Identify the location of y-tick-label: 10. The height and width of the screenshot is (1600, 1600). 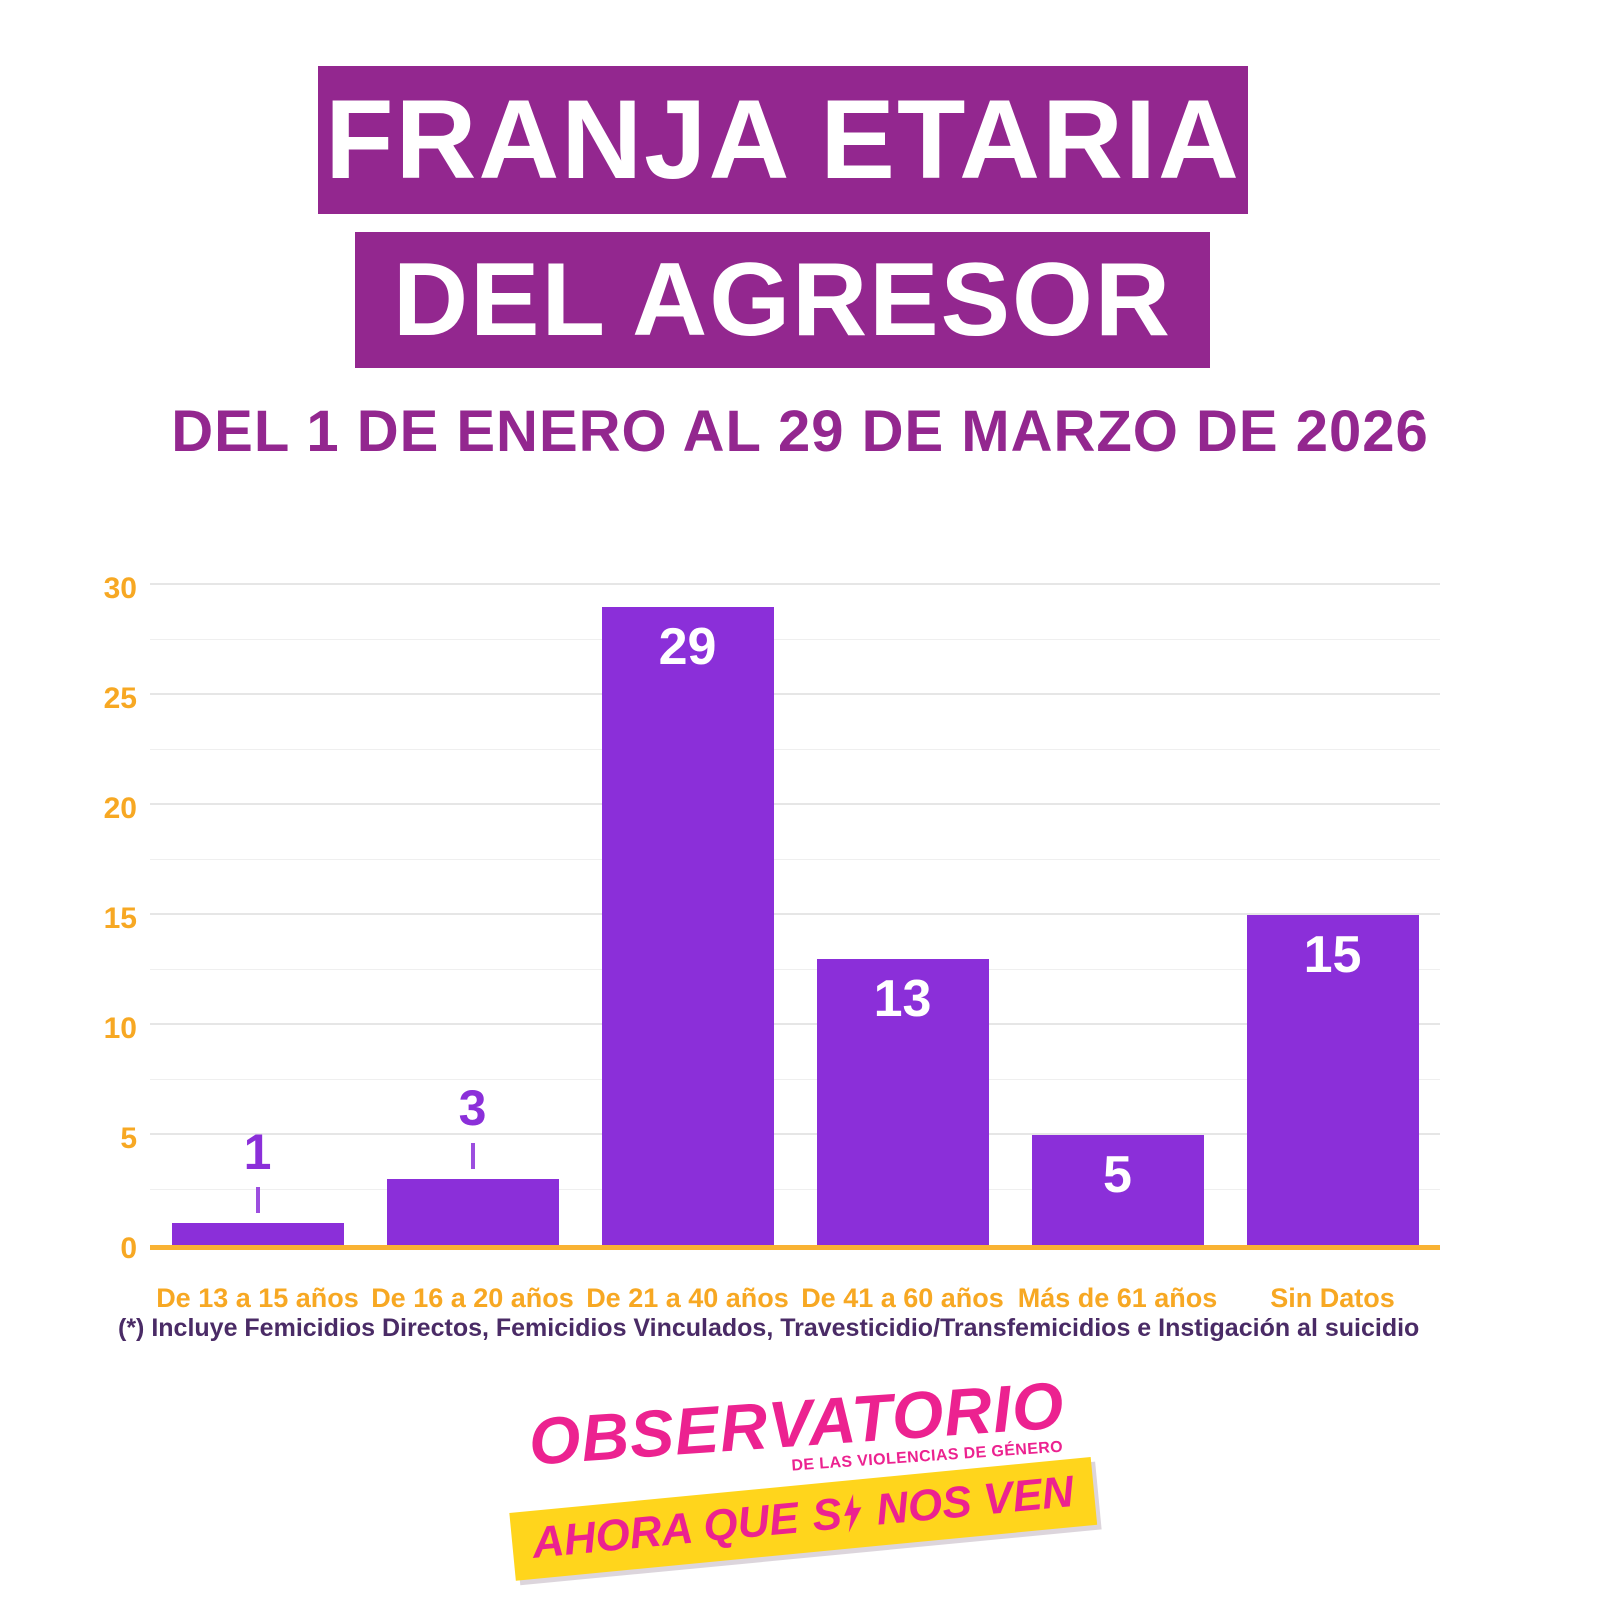
(120, 1028).